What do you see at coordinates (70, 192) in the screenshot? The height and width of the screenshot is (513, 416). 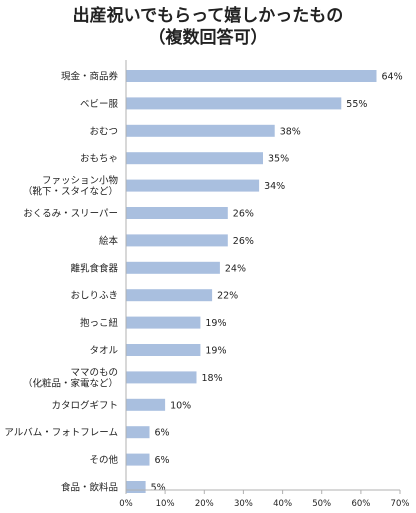 I see `category-label-line: （靴下・スタイなど）` at bounding box center [70, 192].